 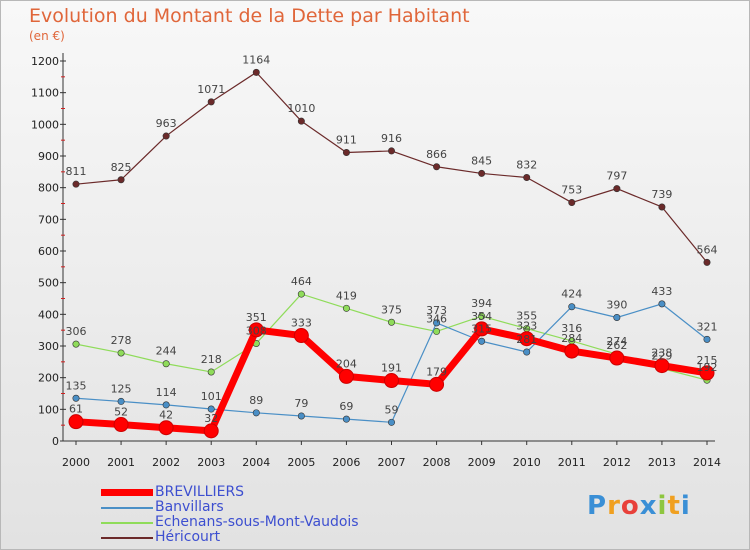 I want to click on data-label: 284, so click(x=571, y=338).